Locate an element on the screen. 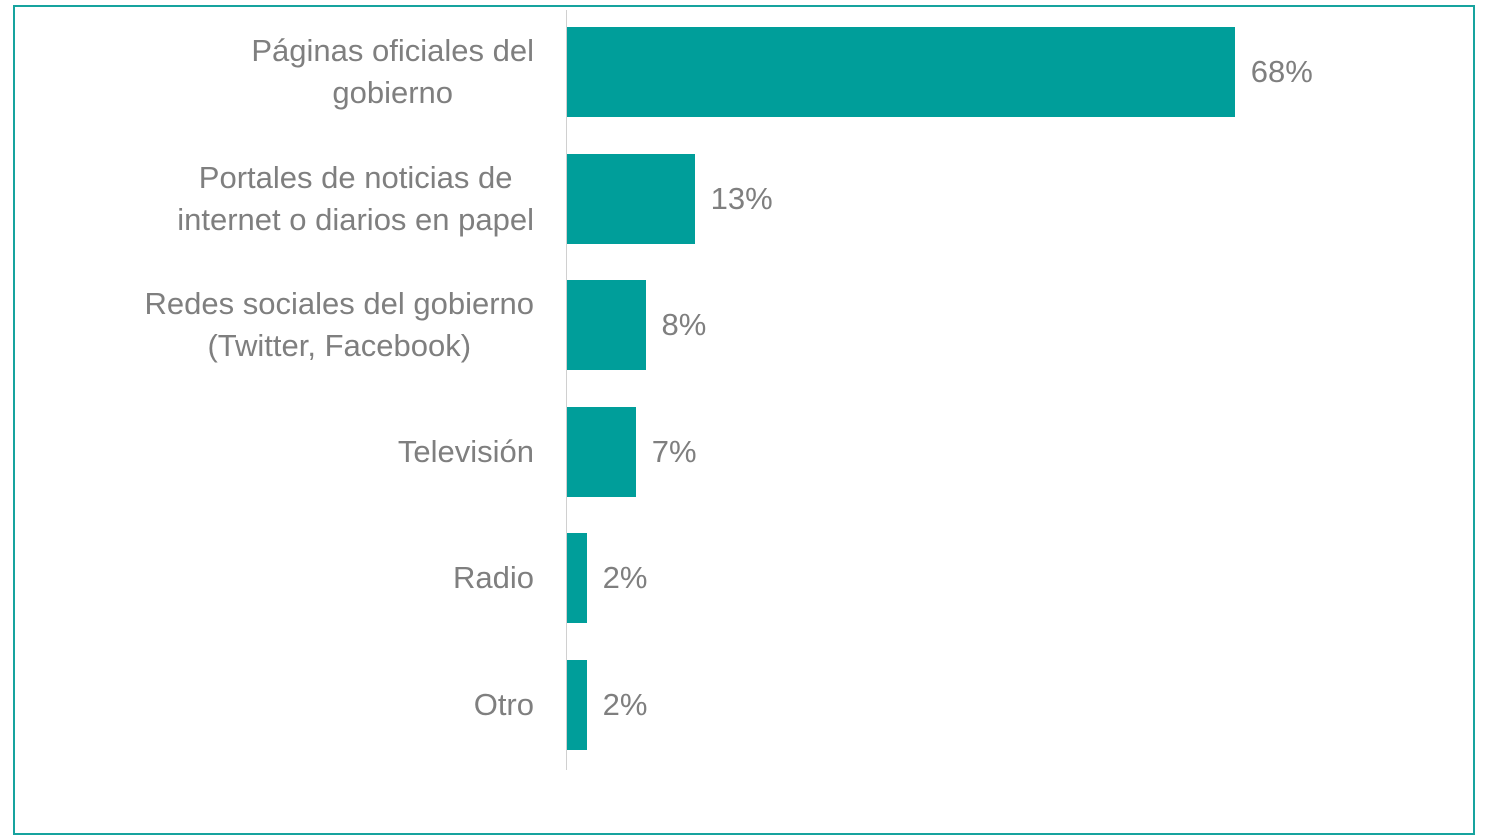  category-label: Radio is located at coordinates (493, 578).